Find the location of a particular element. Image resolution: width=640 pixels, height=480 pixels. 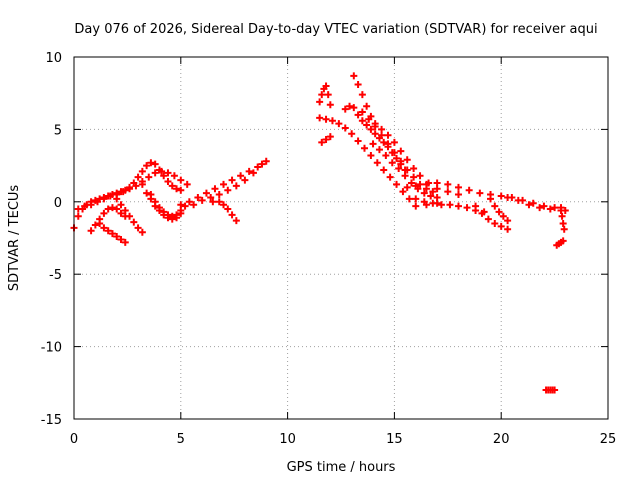

series-track-b is located at coordinates (132, 190).